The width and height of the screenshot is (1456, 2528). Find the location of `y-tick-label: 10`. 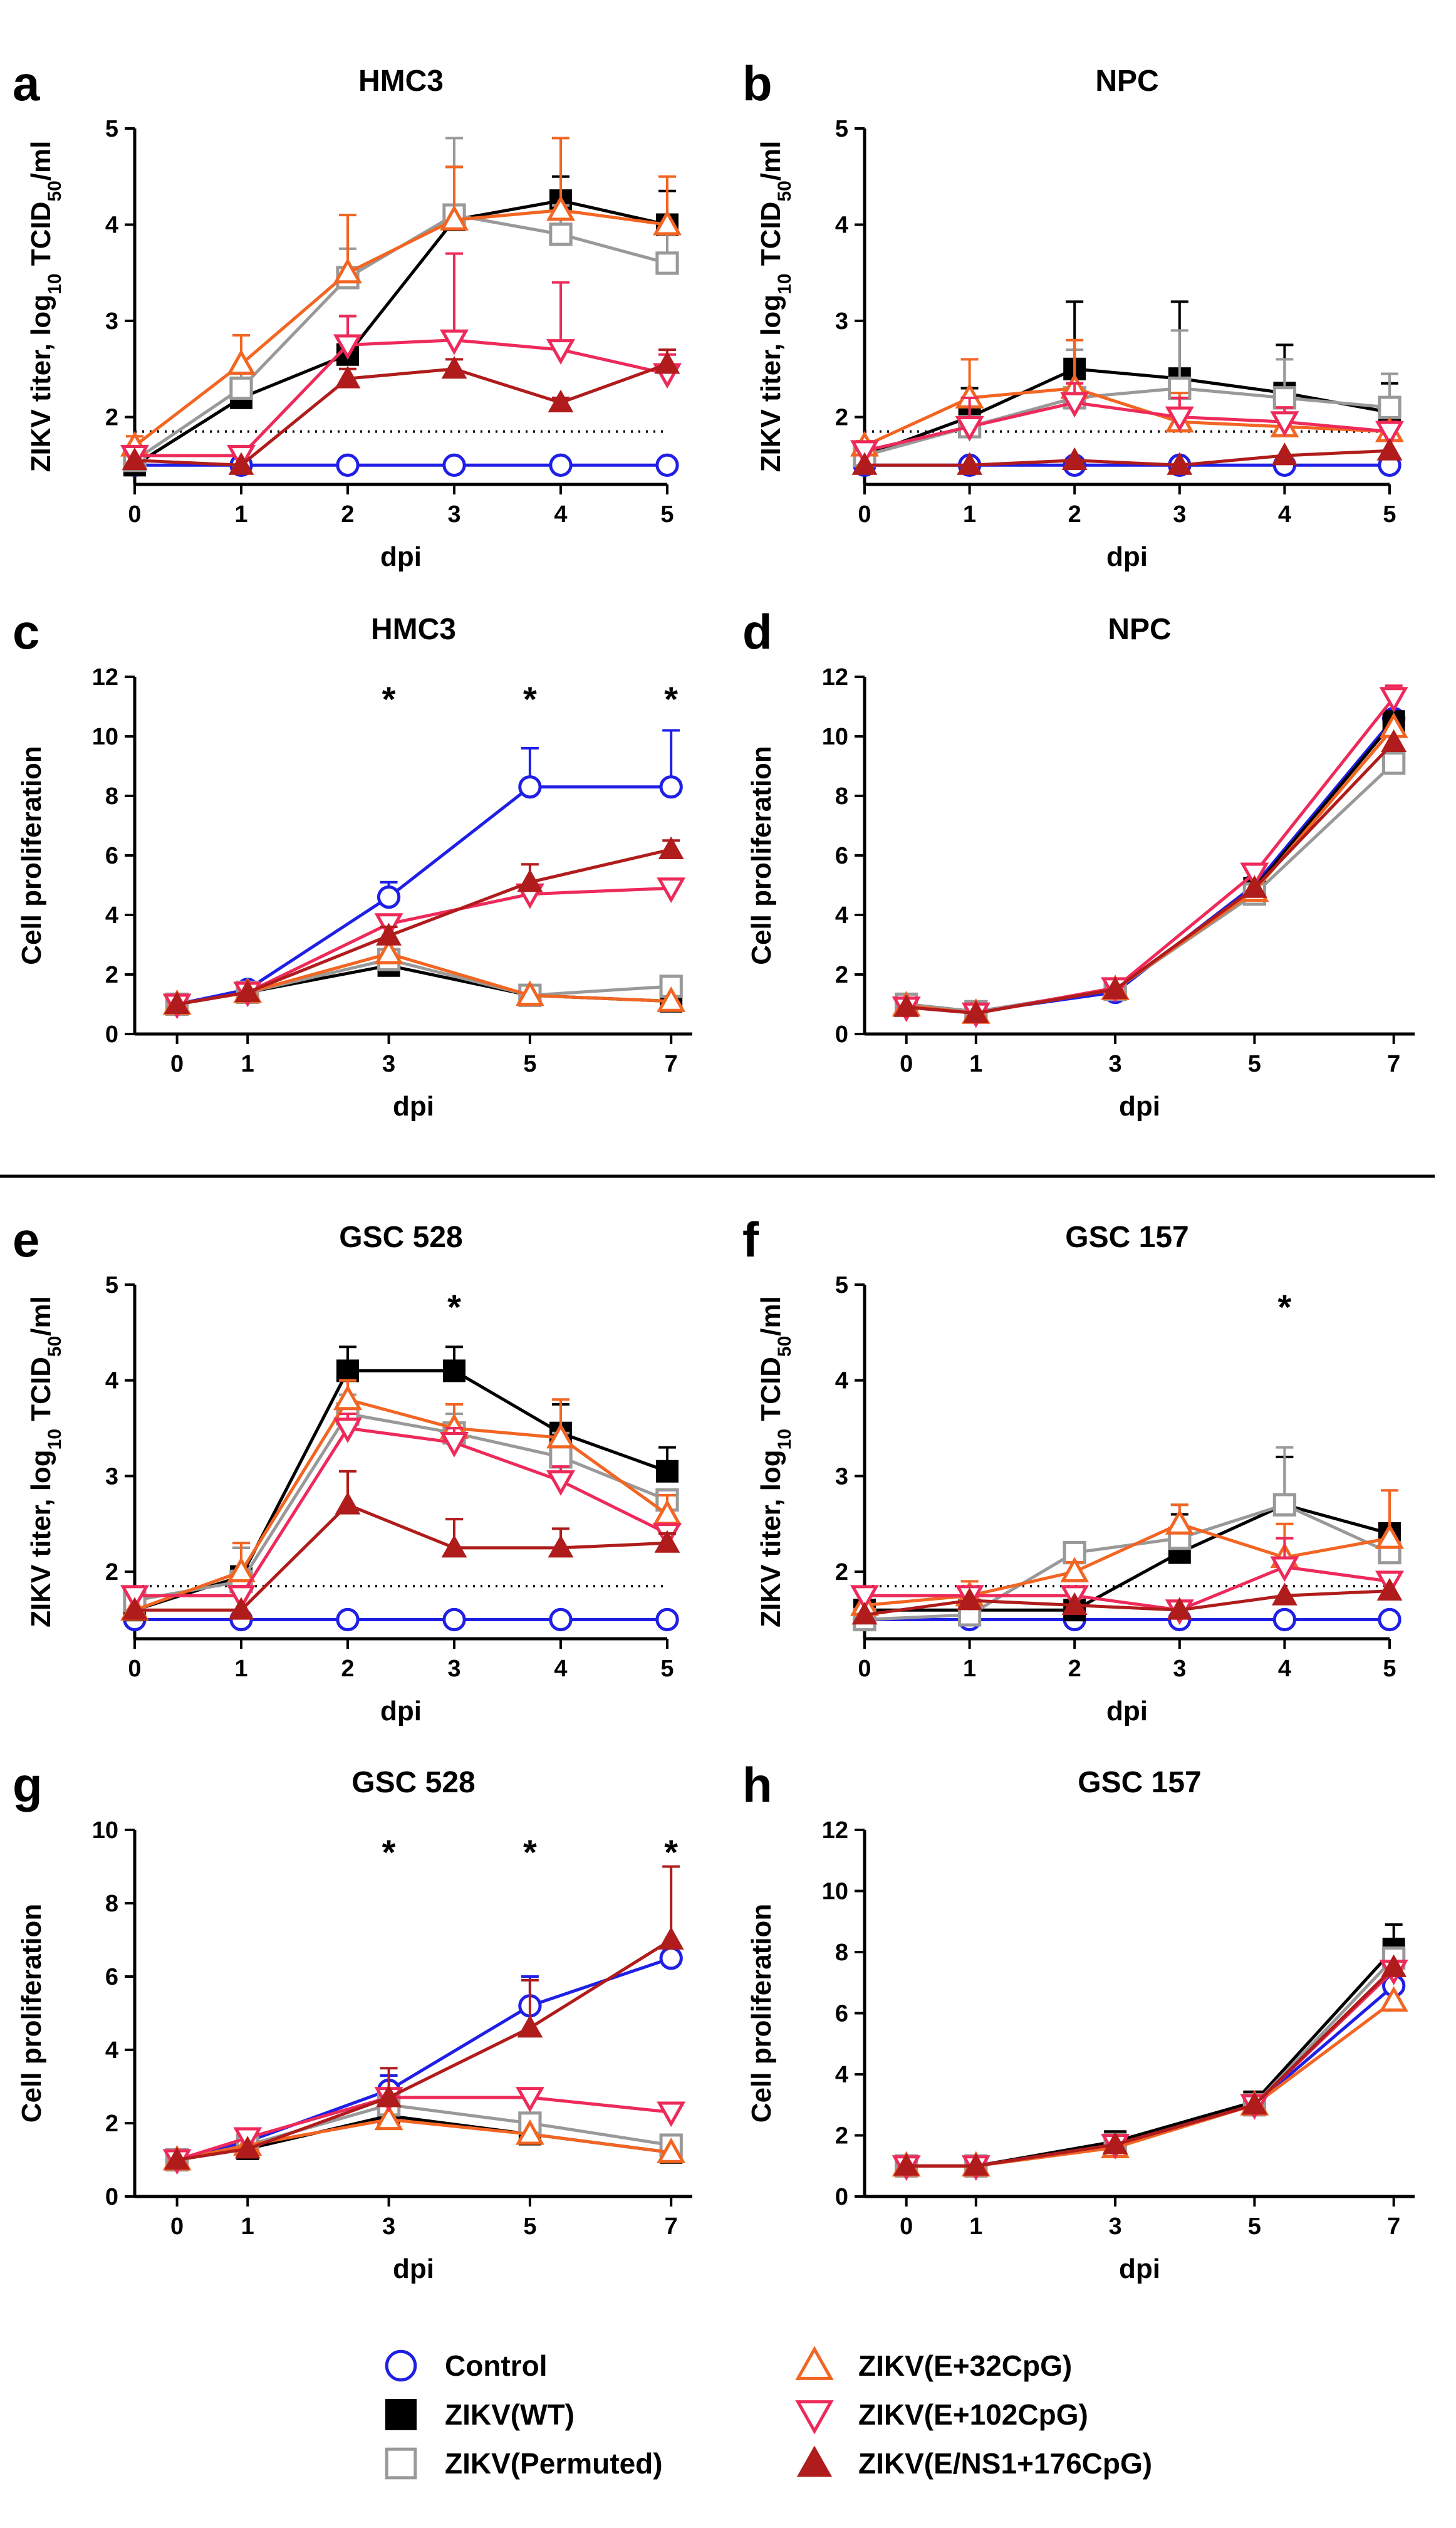

y-tick-label: 10 is located at coordinates (105, 737).